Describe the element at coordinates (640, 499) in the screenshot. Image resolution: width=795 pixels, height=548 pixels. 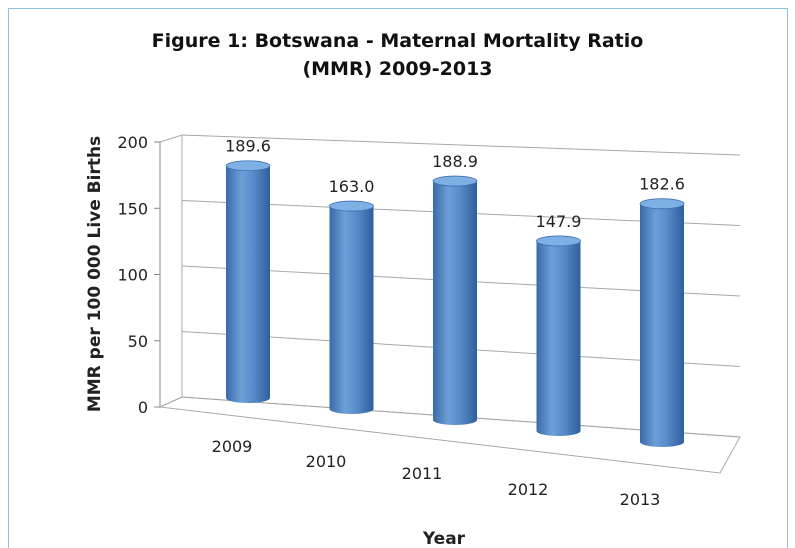
I see `x-tick-label-2013: 2013` at that location.